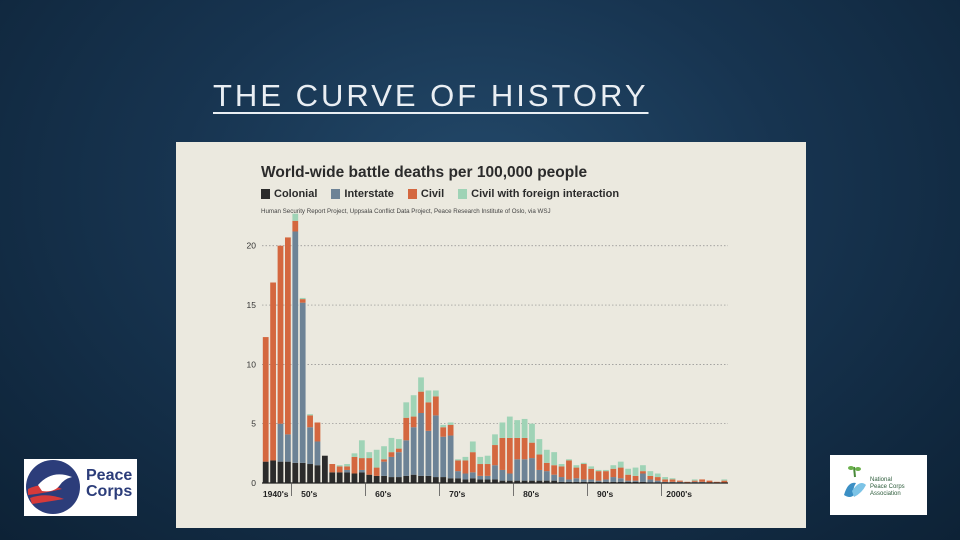 The image size is (960, 540). Describe the element at coordinates (336, 194) in the screenshot. I see `legend-swatch-interstate` at that location.